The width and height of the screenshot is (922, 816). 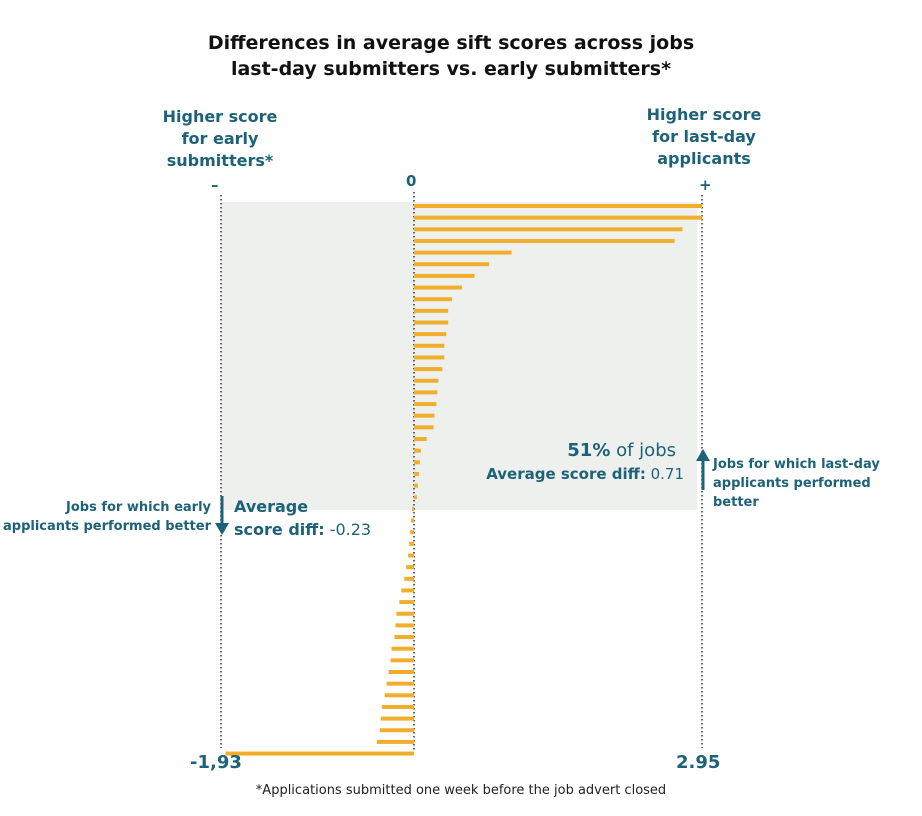 I want to click on positive-share: 51% of jobs, so click(x=573, y=450).